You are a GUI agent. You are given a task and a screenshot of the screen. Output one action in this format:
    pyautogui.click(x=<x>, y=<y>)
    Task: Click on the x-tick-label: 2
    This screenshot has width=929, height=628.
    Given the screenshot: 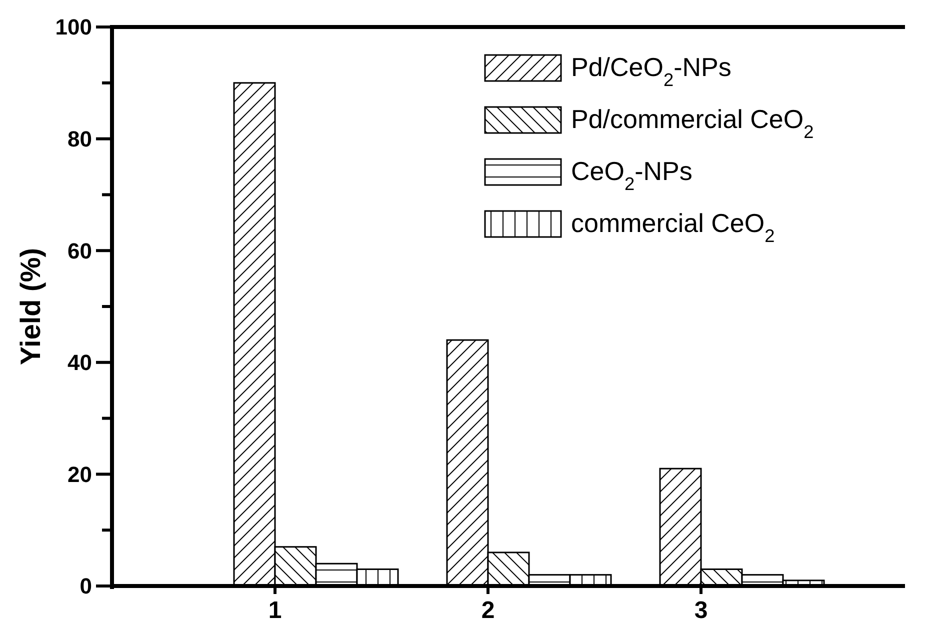 What is the action you would take?
    pyautogui.click(x=488, y=610)
    